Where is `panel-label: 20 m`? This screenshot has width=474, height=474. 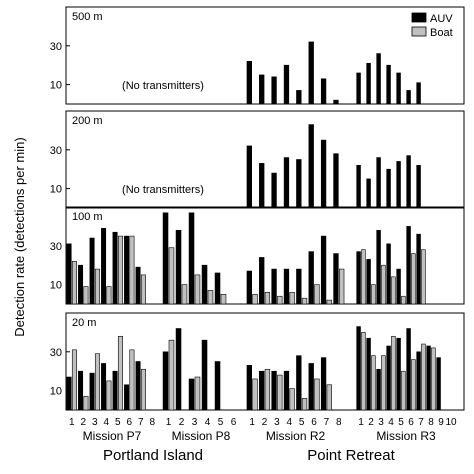
panel-label: 20 m is located at coordinates (84, 323).